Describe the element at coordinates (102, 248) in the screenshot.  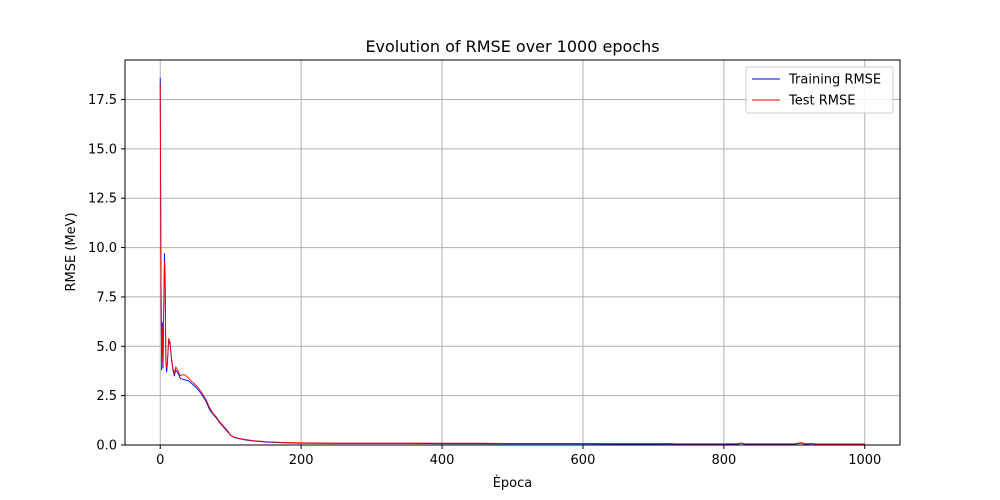
I see `y-tick-label: 10.0` at that location.